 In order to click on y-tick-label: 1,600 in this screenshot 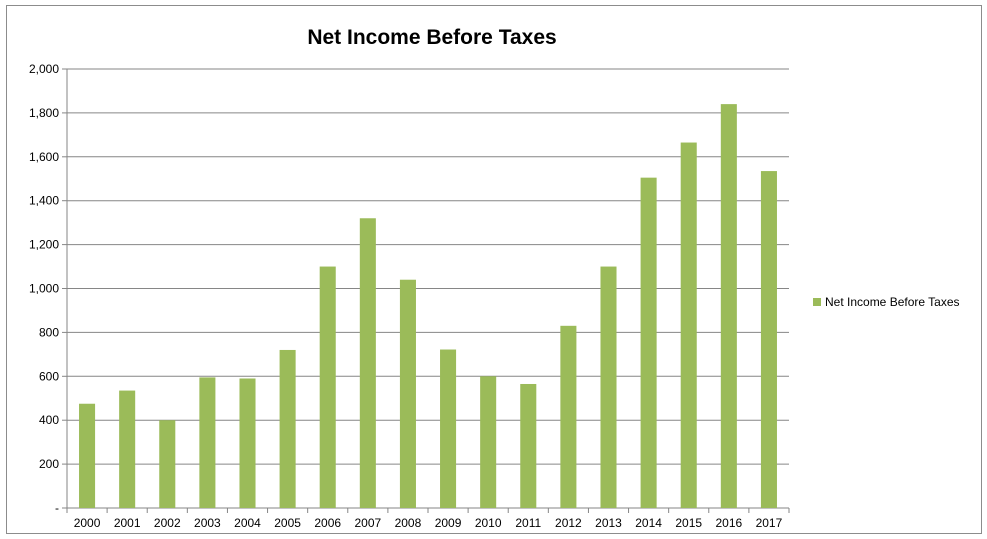, I will do `click(44, 157)`.